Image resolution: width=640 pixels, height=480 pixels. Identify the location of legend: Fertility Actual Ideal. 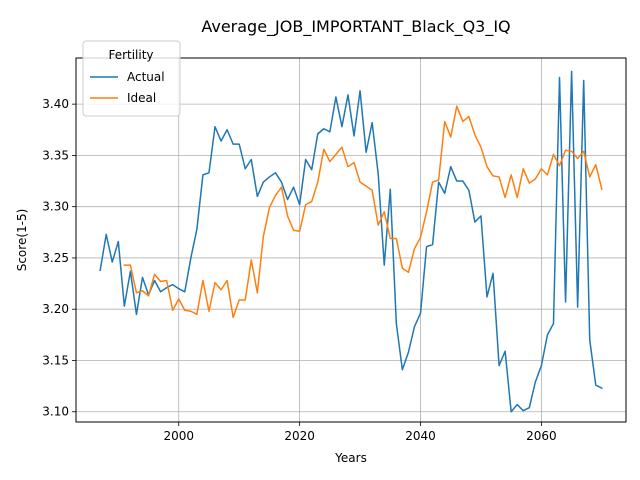
(131, 78).